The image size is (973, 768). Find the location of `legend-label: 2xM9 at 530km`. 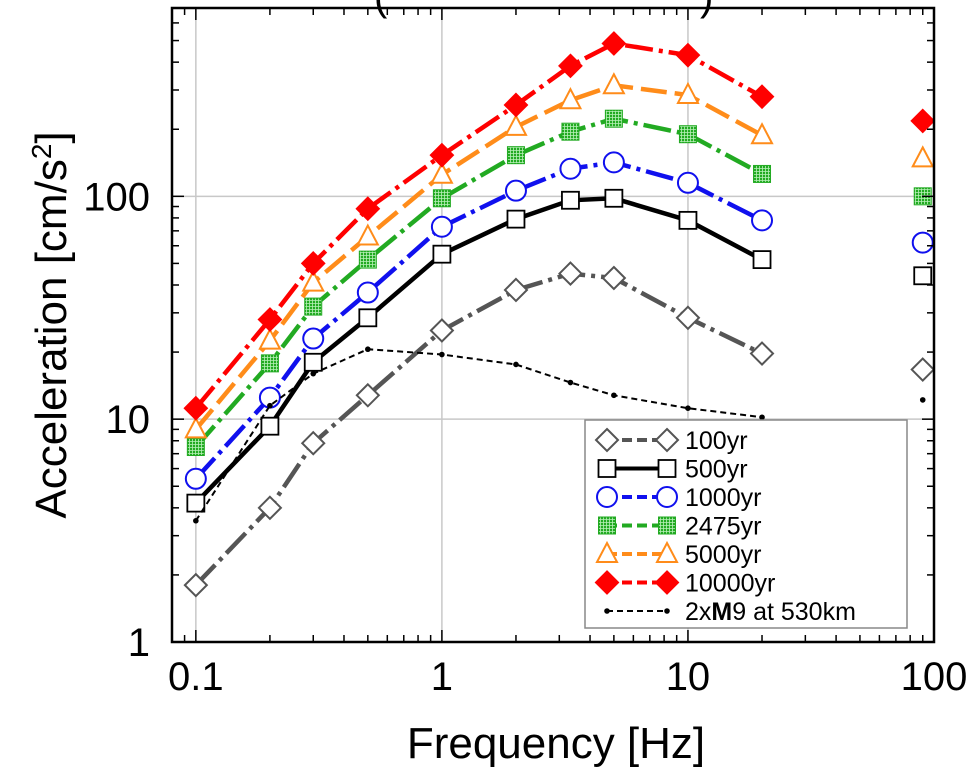

legend-label: 2xM9 at 530km is located at coordinates (770, 612).